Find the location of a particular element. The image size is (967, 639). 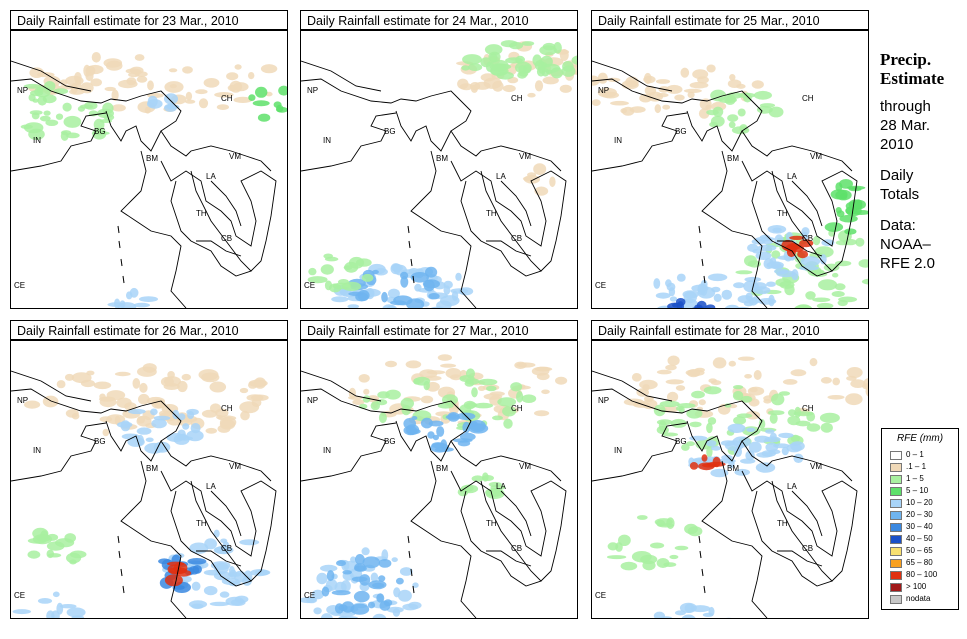

rainfall-field is located at coordinates (141, 490).